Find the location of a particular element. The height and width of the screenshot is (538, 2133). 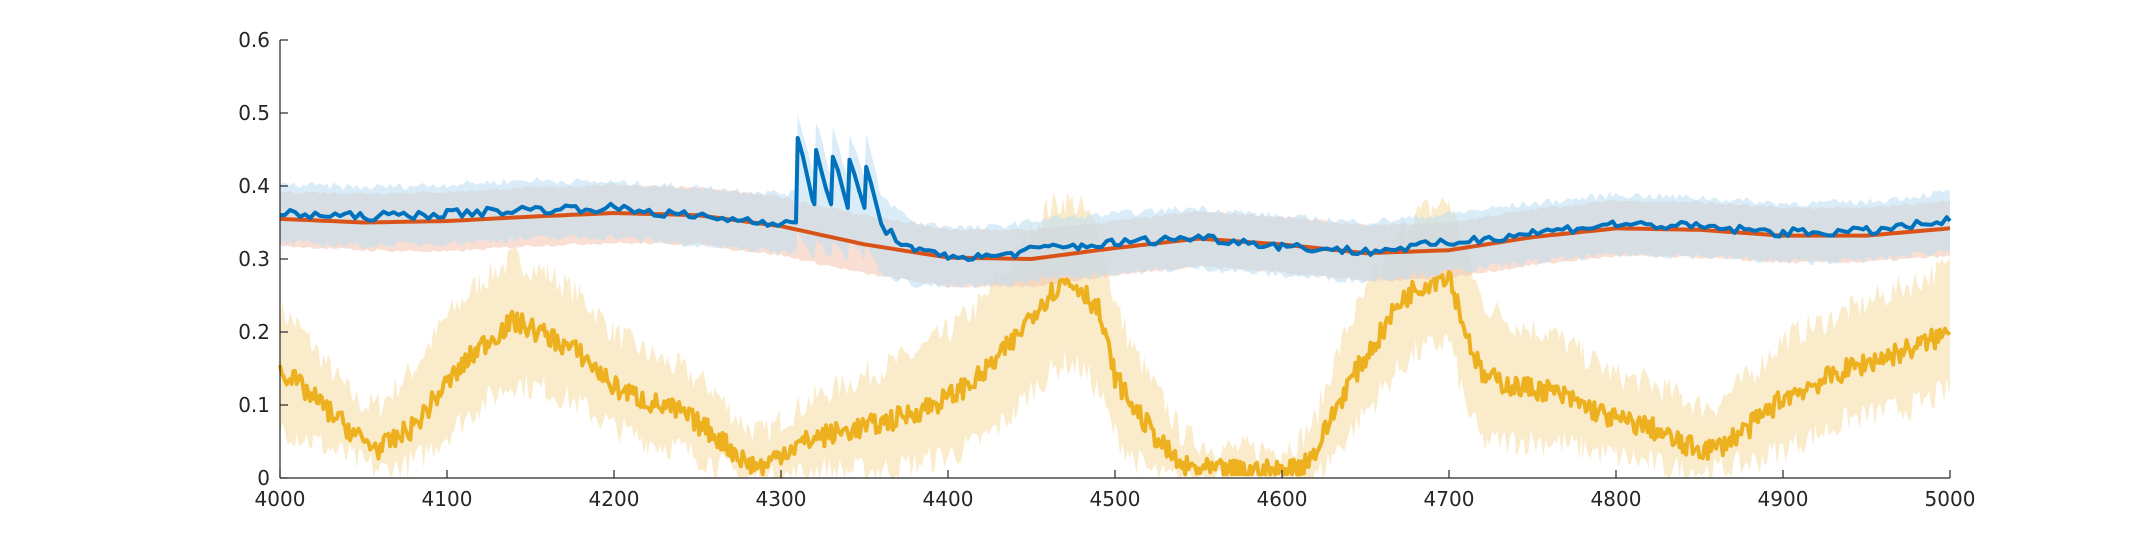

x-tick-label: 4900 is located at coordinates (1783, 499).